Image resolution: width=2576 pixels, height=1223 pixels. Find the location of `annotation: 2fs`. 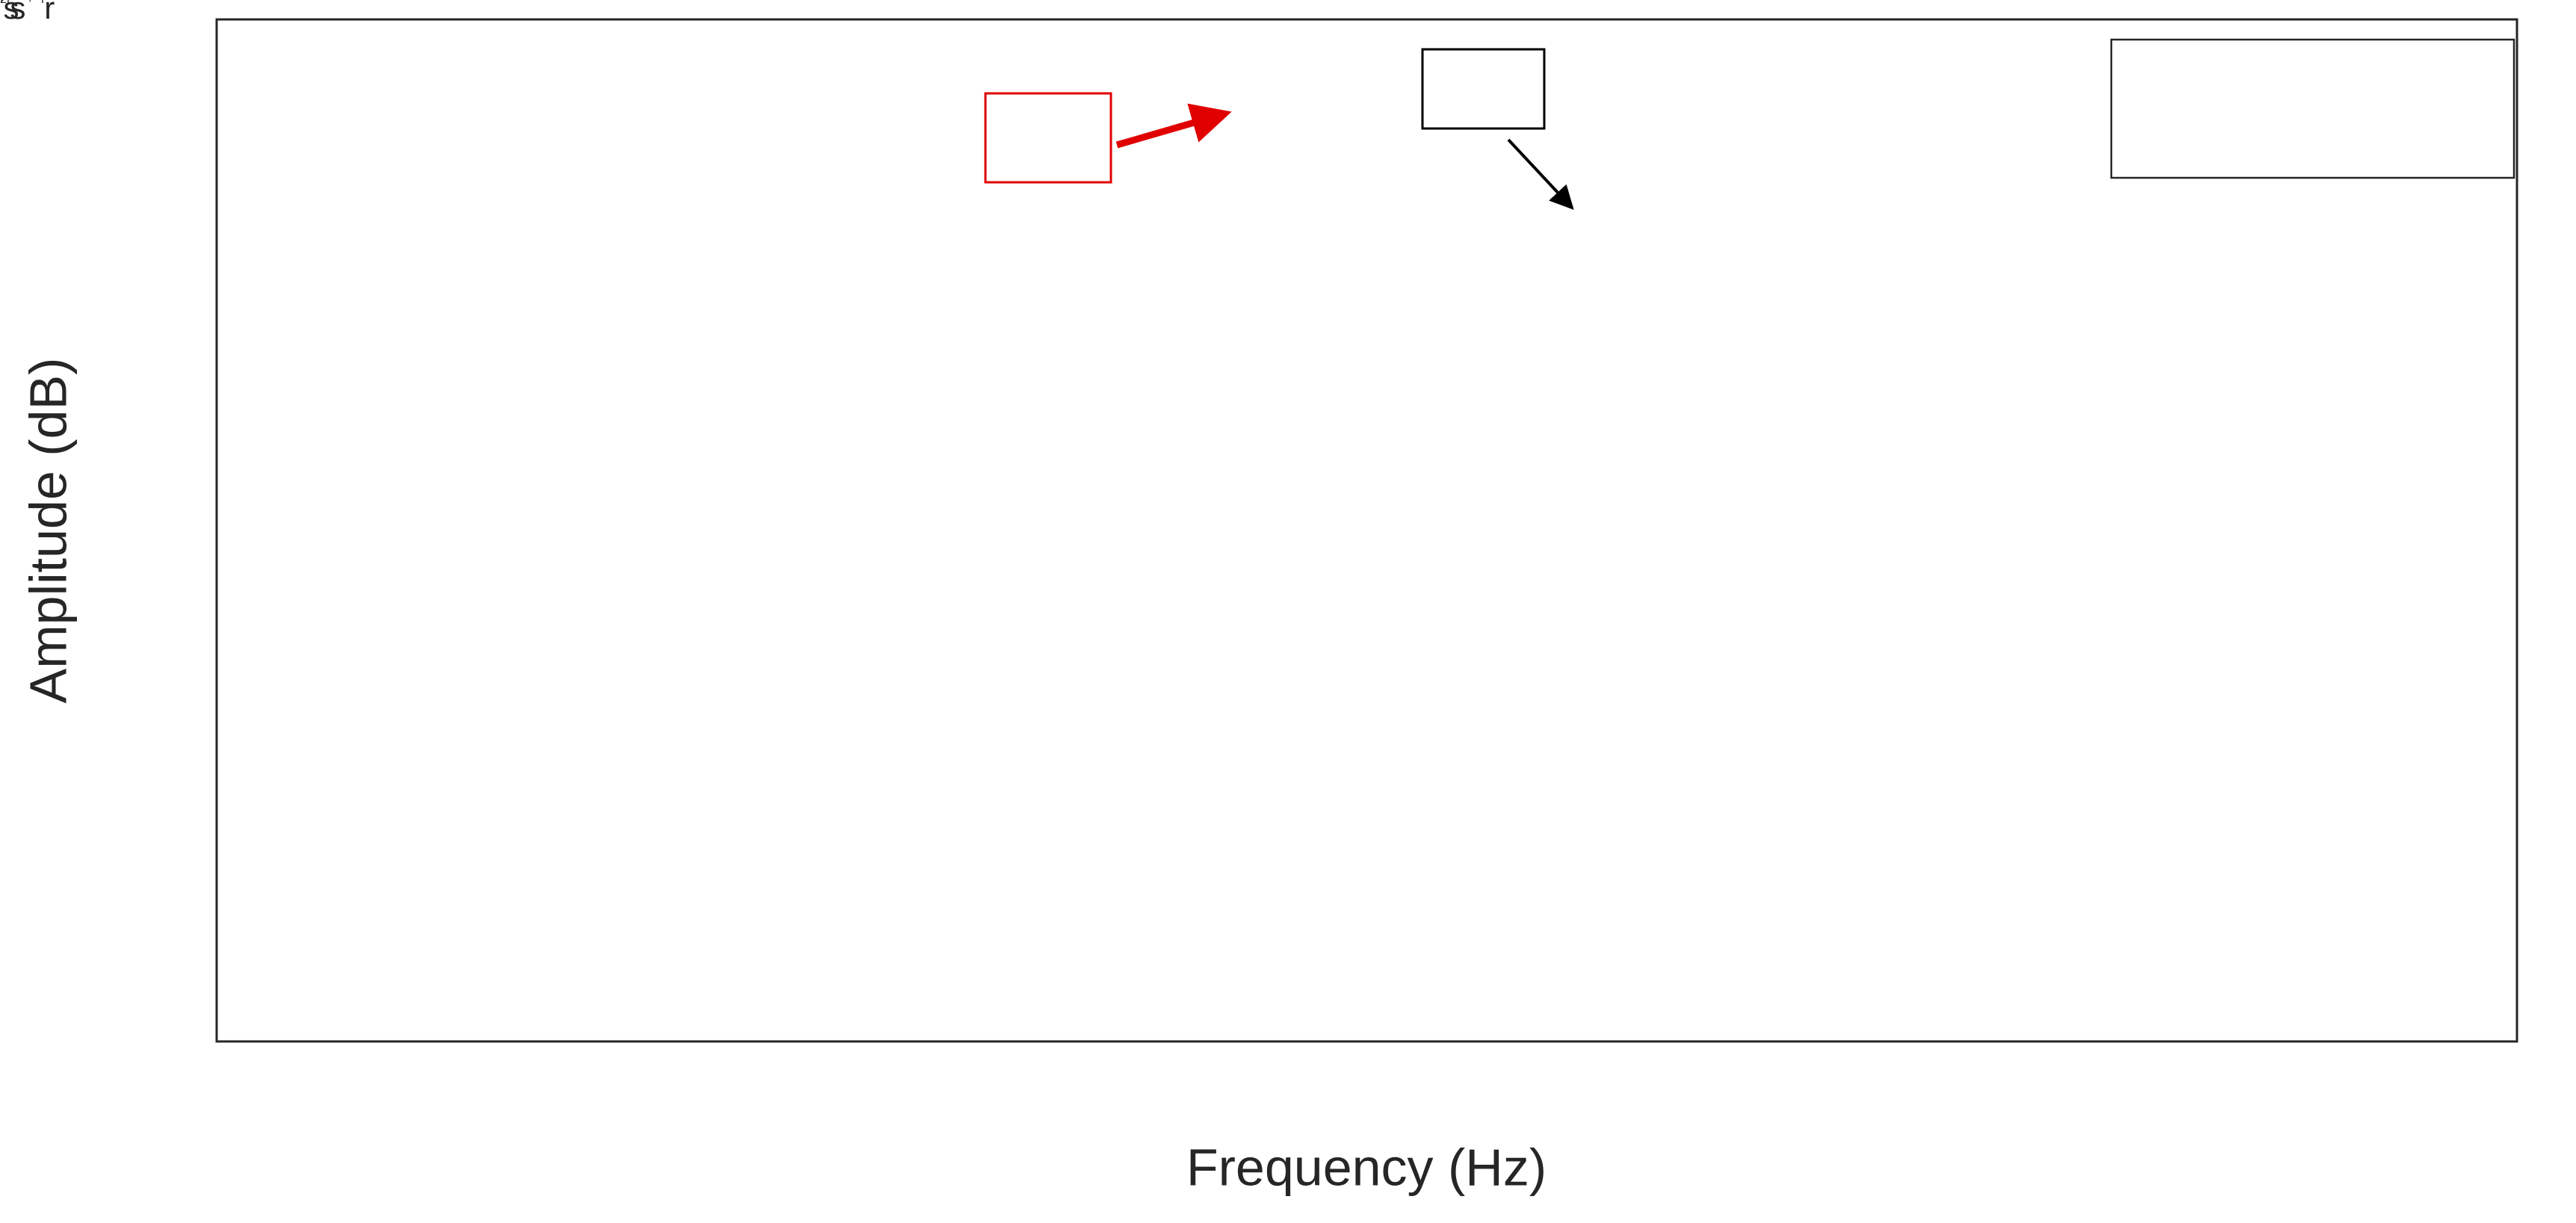

annotation: 2fs is located at coordinates (12, 12).